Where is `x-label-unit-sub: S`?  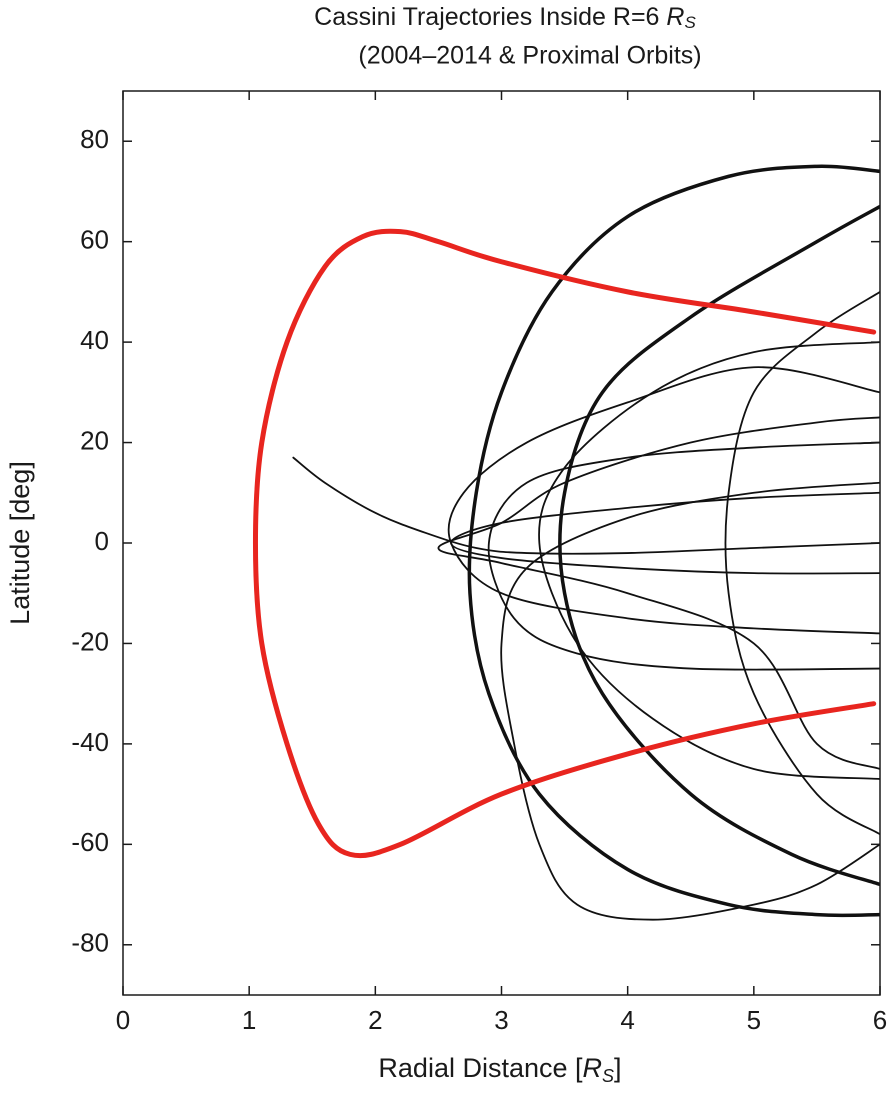
x-label-unit-sub: S is located at coordinates (608, 1076).